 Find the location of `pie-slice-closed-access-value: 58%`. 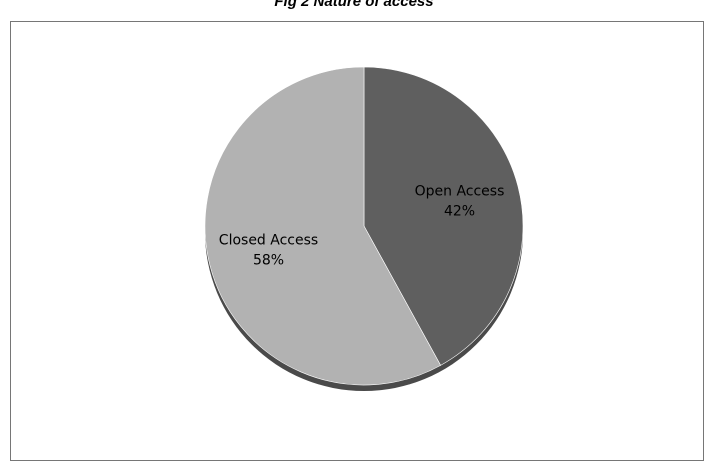

pie-slice-closed-access-value: 58% is located at coordinates (268, 261).